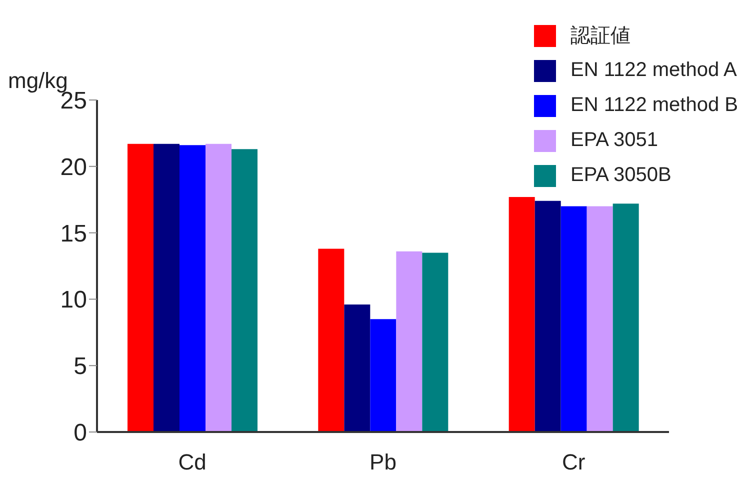 The image size is (737, 477). What do you see at coordinates (80, 433) in the screenshot?
I see `y-tick-label: 0` at bounding box center [80, 433].